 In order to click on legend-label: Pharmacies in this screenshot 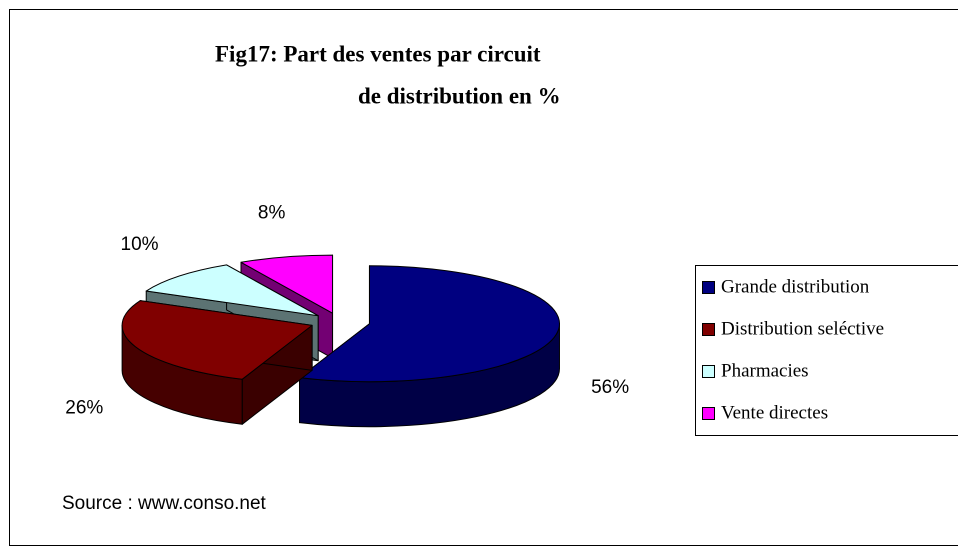, I will do `click(765, 370)`.